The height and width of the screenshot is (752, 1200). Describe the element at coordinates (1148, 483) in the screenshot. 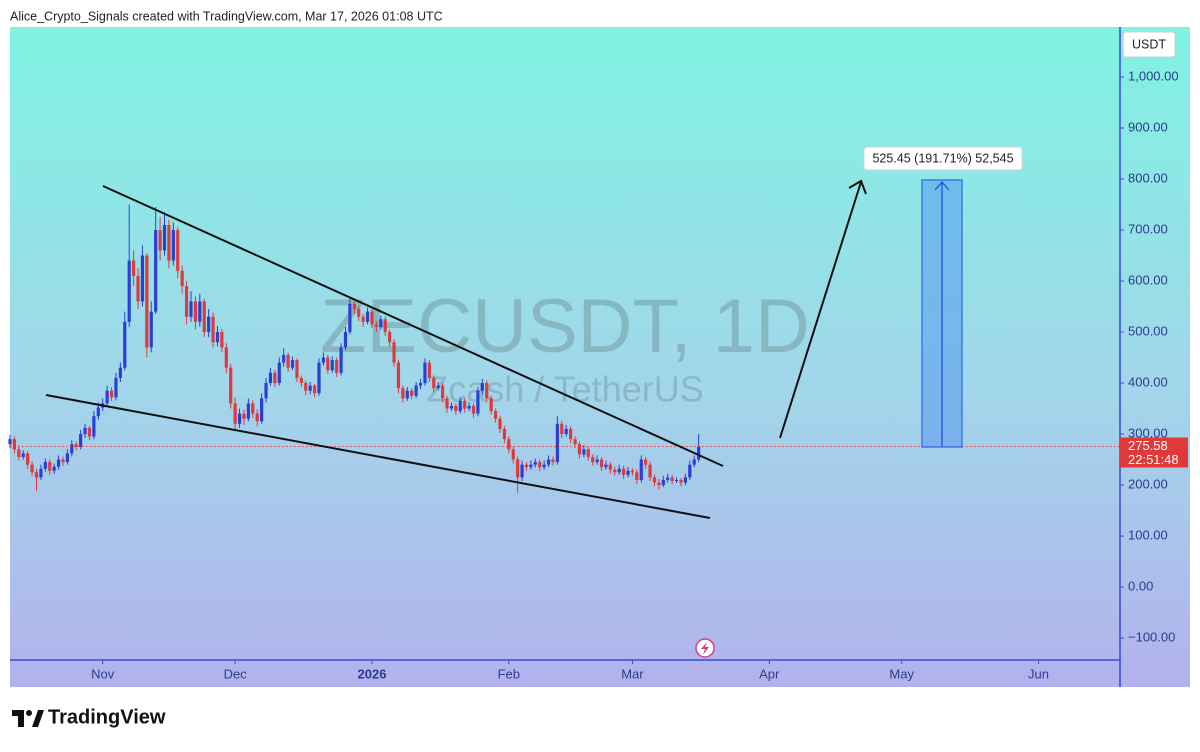

I see `y-tick-label: 200.00` at that location.